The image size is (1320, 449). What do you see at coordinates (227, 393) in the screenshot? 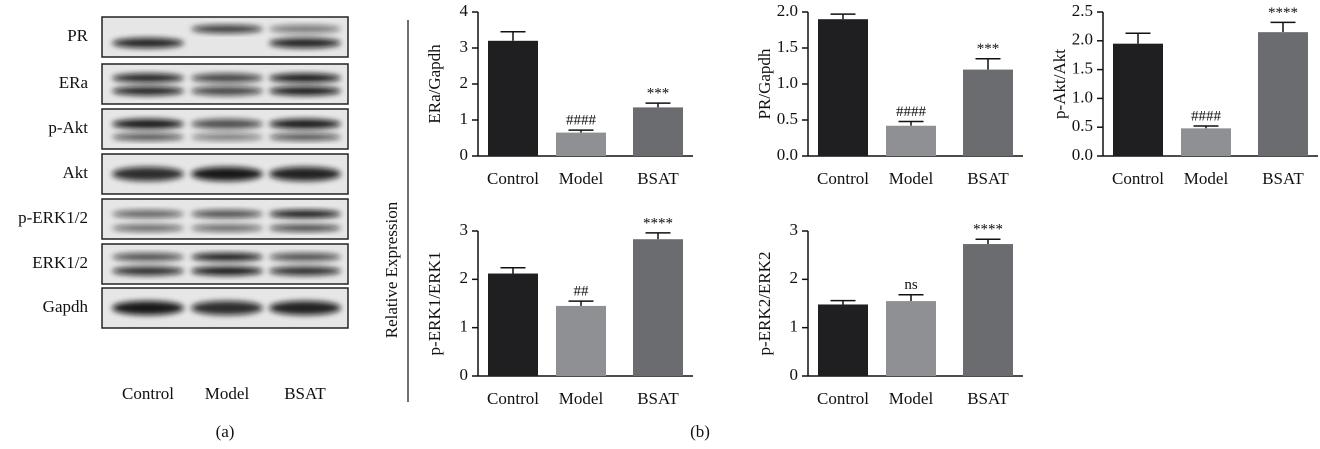
I see `blot-lane-label: Model` at bounding box center [227, 393].